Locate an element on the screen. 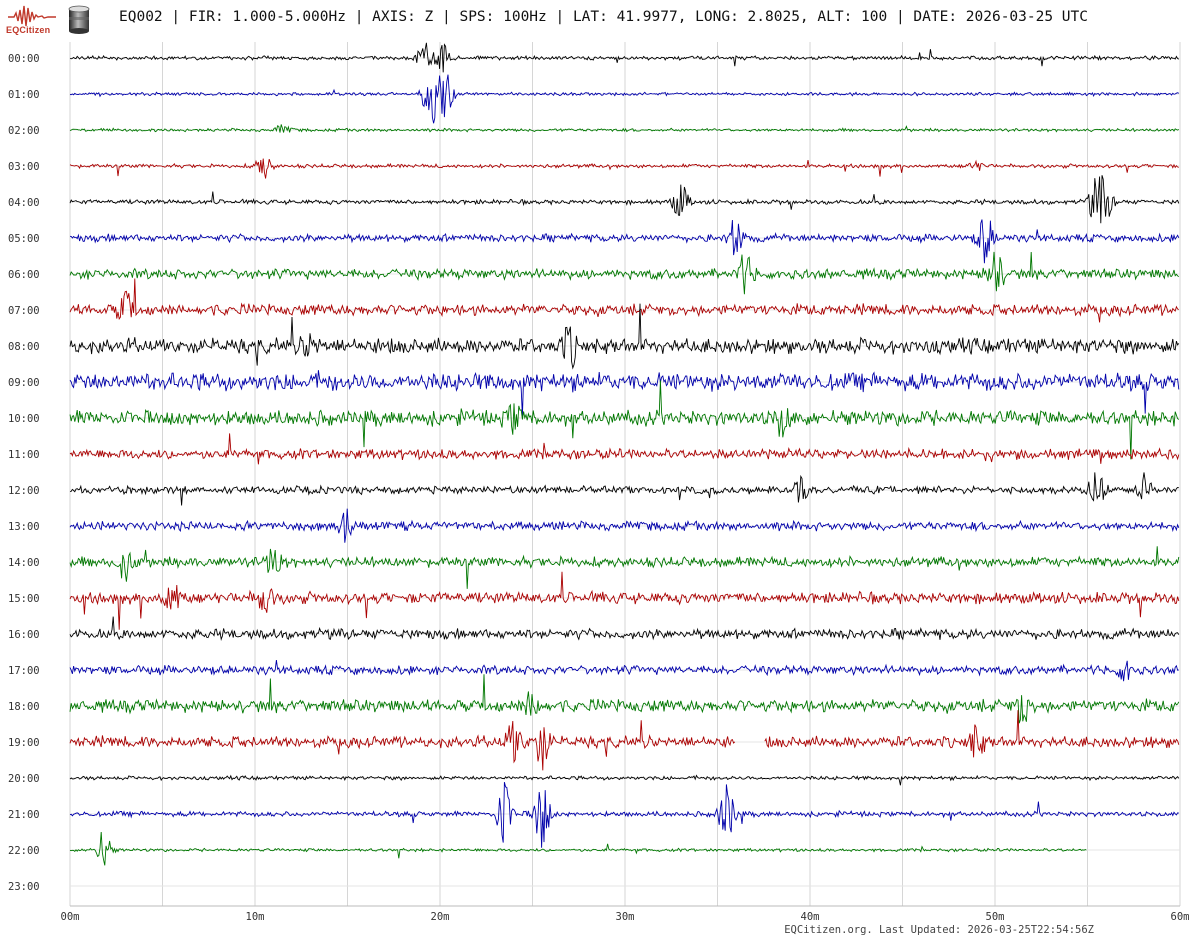 The width and height of the screenshot is (1200, 940). sensor-icon is located at coordinates (79, 20).